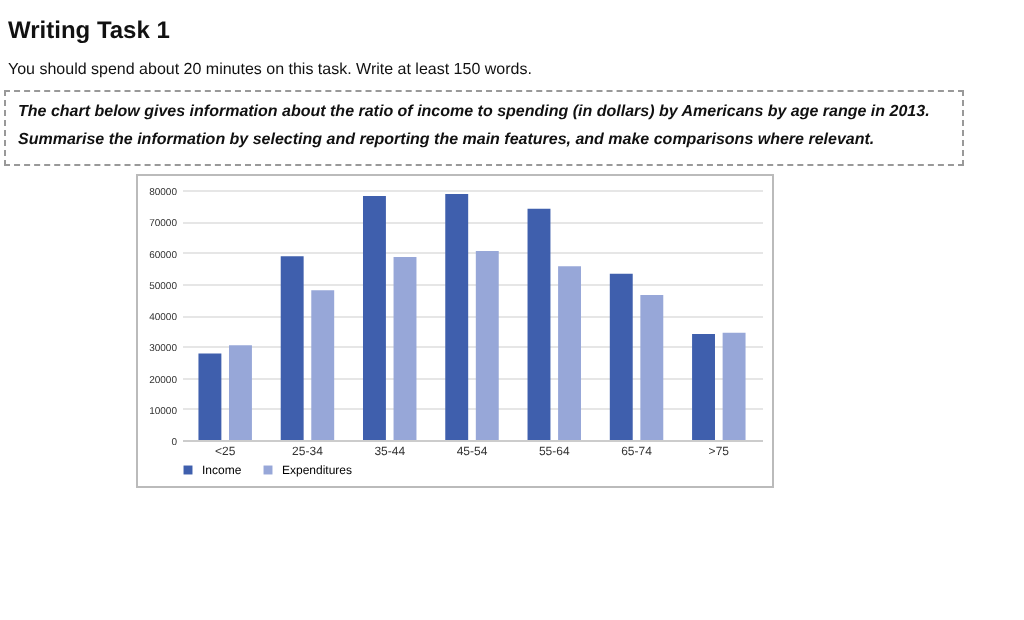 The height and width of the screenshot is (620, 1024). Describe the element at coordinates (475, 111) in the screenshot. I see `text: The chart below gives information about the ratio of income to spending (in dollars) by Americans by age range in 2013.` at that location.